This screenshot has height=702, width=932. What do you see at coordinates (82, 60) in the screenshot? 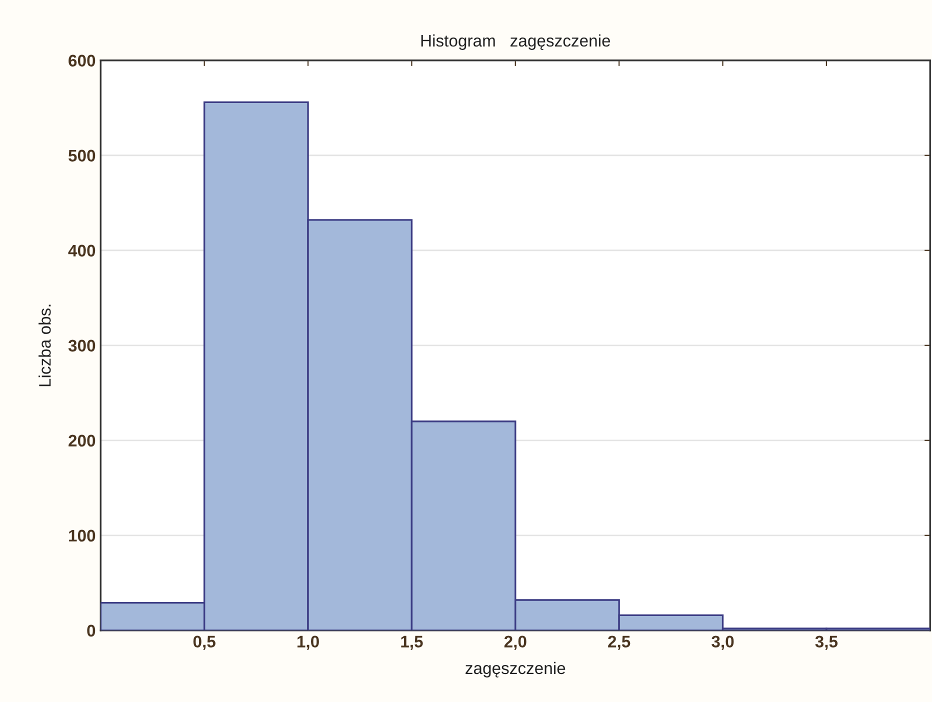
I see `y-tick-label: 600` at bounding box center [82, 60].